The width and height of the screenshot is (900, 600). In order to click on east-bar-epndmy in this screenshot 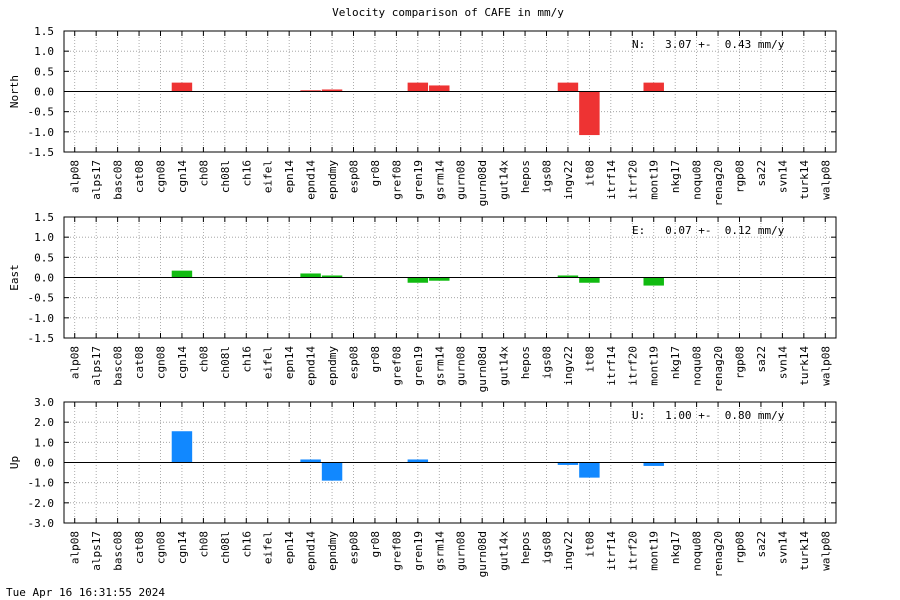, I will do `click(332, 276)`.